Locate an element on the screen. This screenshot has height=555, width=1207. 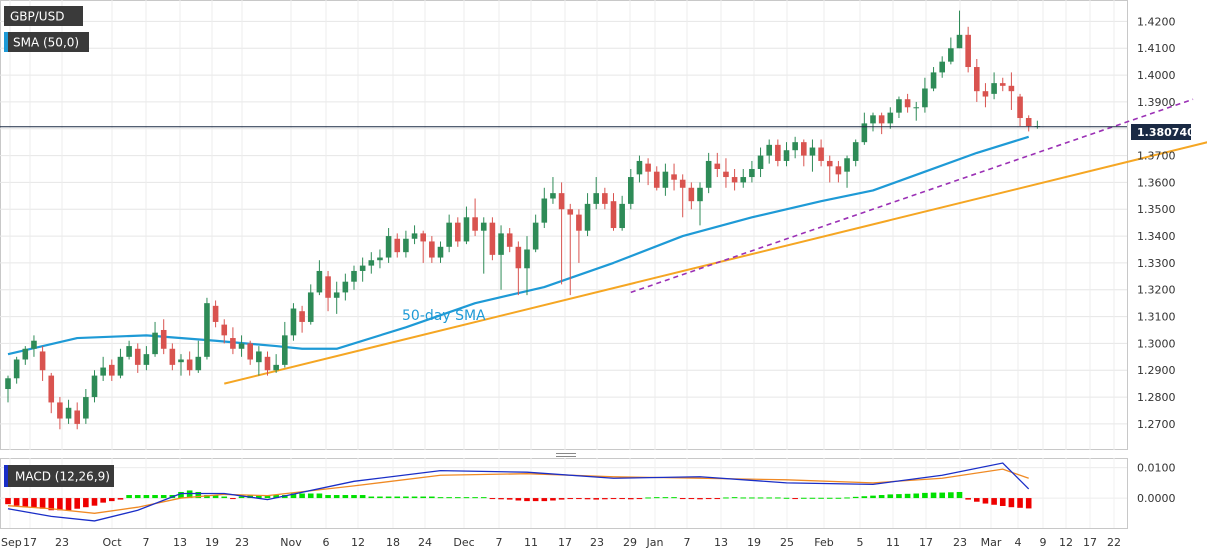
date-tick-label: 29 is located at coordinates (630, 542).